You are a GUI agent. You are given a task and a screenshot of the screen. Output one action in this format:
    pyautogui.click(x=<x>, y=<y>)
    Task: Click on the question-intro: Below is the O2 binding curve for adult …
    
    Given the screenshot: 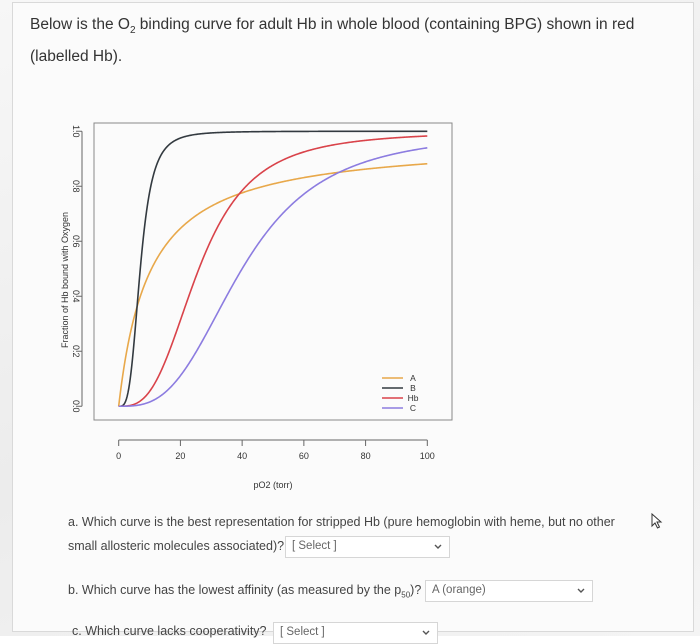 What is the action you would take?
    pyautogui.click(x=350, y=41)
    